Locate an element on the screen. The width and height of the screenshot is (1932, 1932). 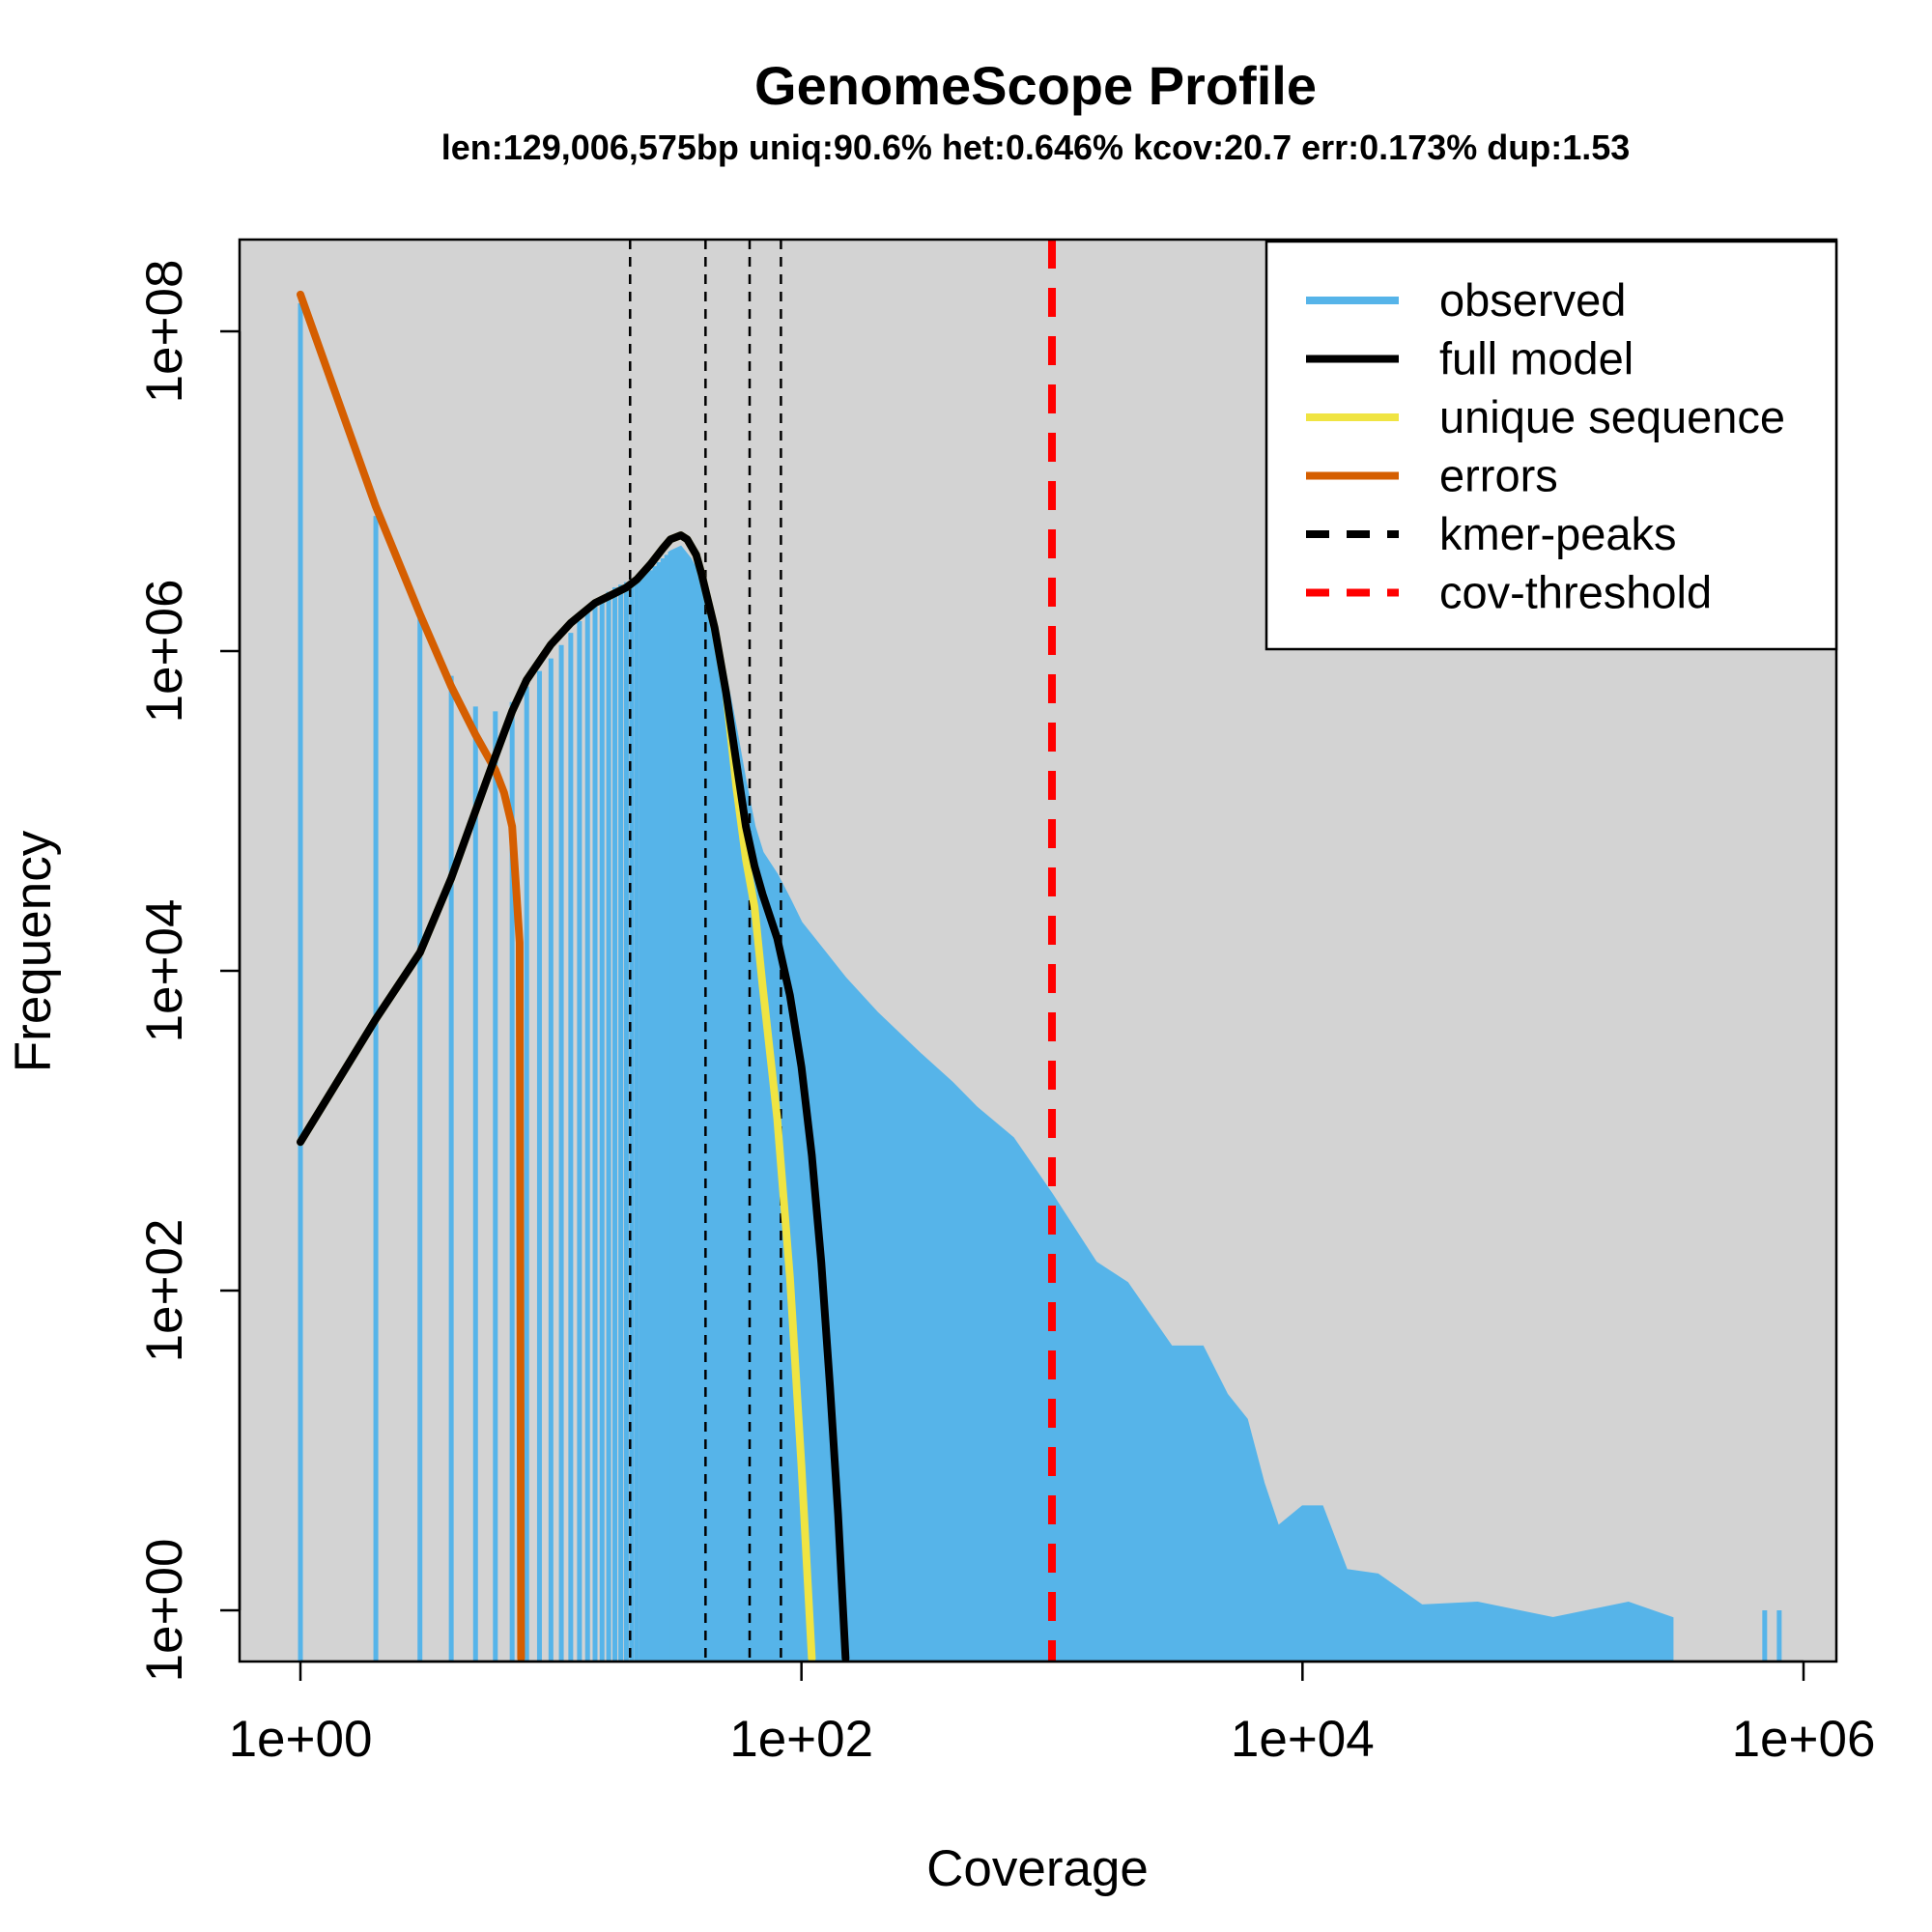
y-tick-label: 1e+00 is located at coordinates (164, 1611).